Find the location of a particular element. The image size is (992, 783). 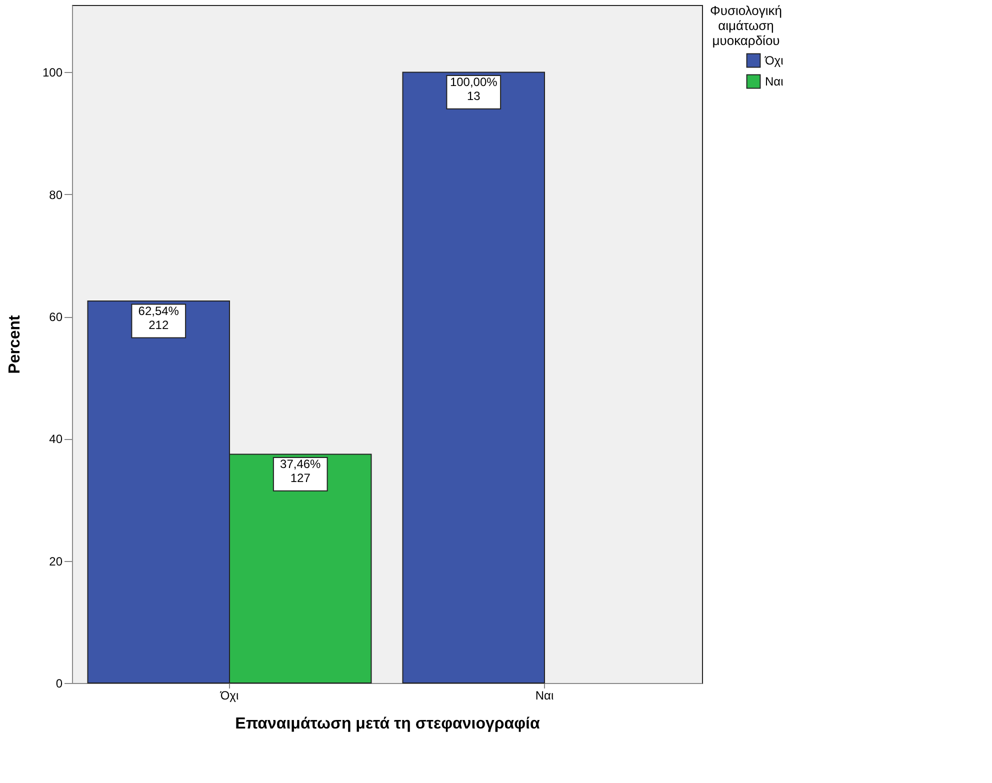

y-tick-label: 20 is located at coordinates (56, 561).